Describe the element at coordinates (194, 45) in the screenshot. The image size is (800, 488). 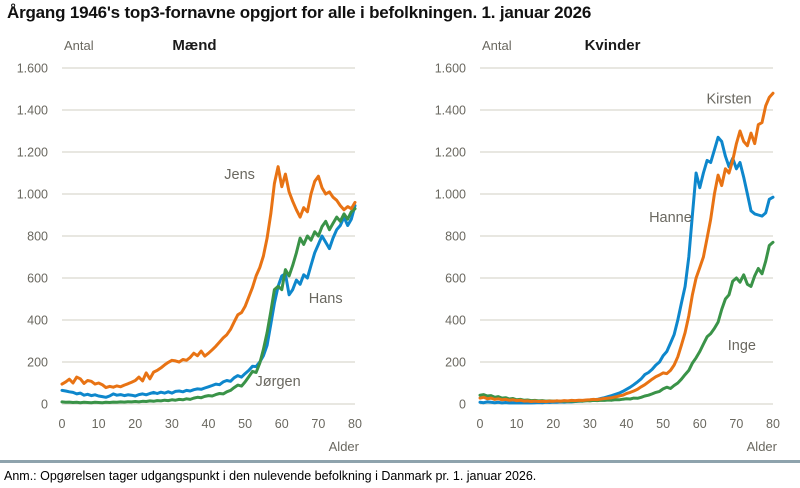
I see `chart-subtitle: Mænd` at that location.